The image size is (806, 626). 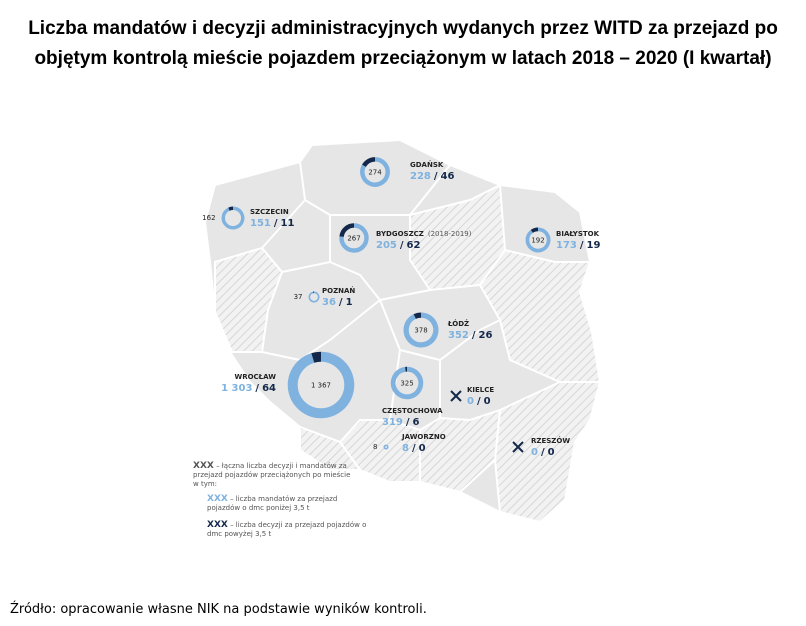 What do you see at coordinates (458, 335) in the screenshot?
I see `light-value: 352` at bounding box center [458, 335].